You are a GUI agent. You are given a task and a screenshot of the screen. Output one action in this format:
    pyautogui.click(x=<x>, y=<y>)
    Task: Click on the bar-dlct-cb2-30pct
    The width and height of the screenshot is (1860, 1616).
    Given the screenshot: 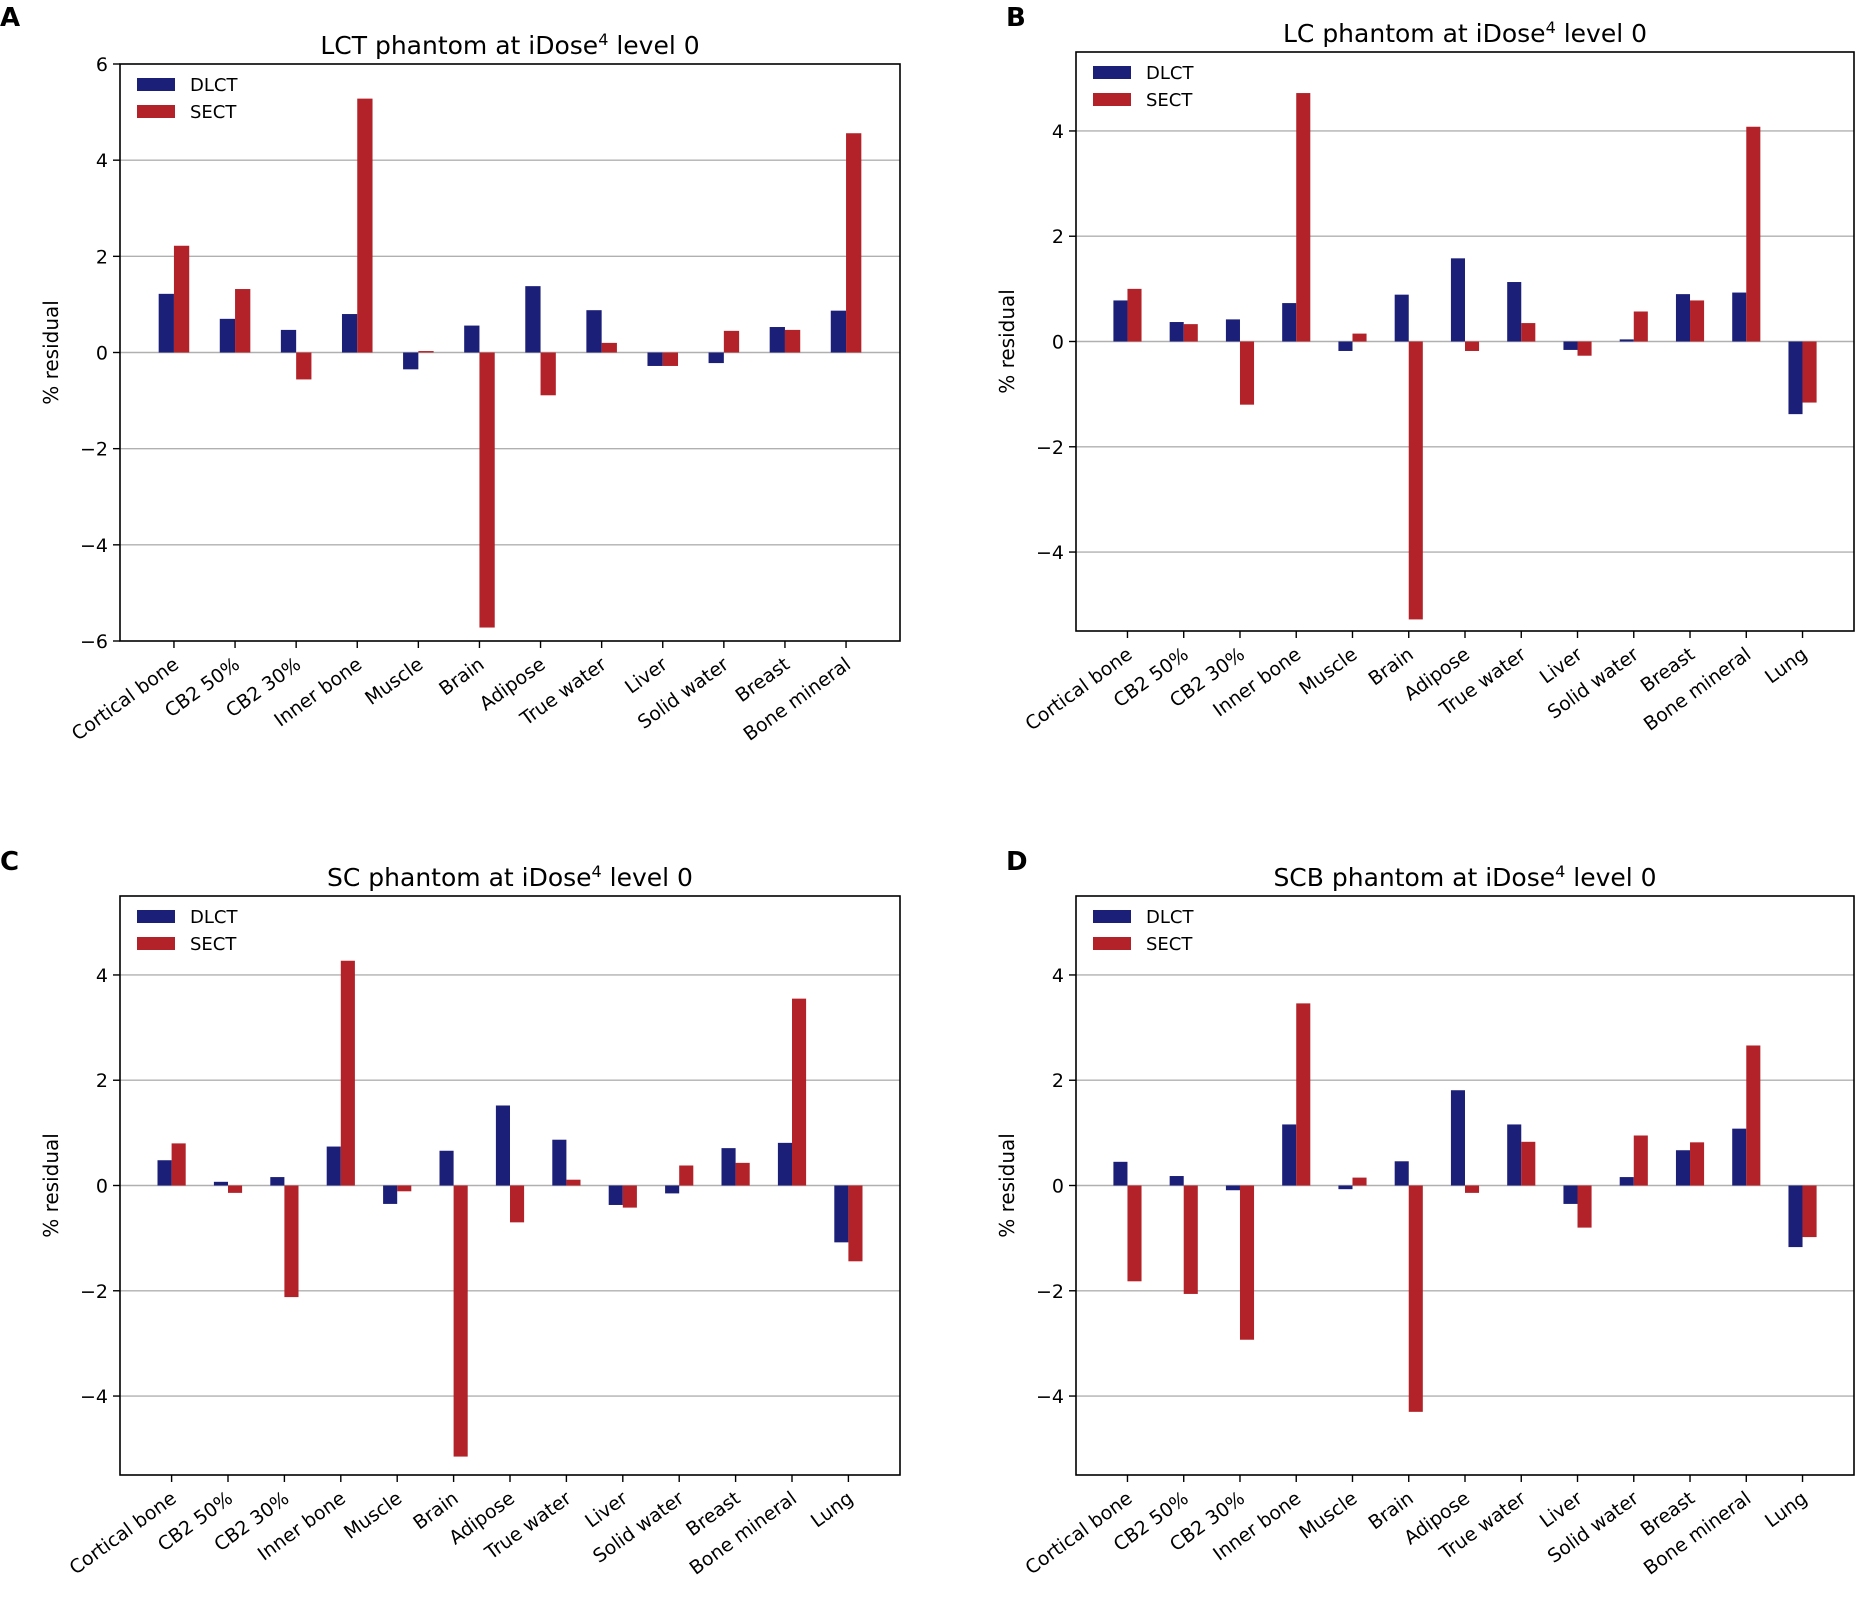 What is the action you would take?
    pyautogui.click(x=1232, y=1188)
    